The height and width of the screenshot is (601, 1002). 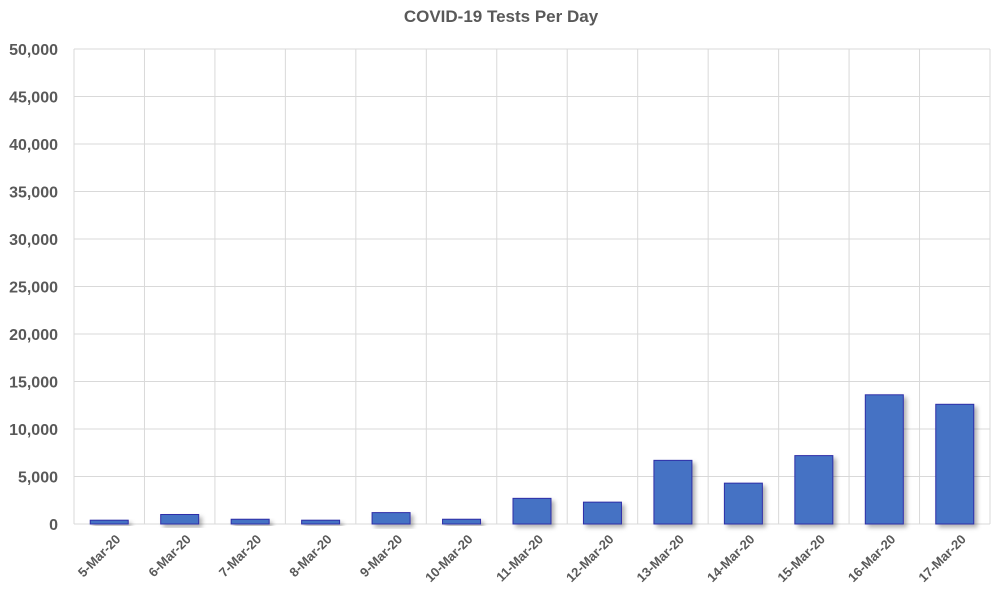 What do you see at coordinates (33, 145) in the screenshot?
I see `y-tick-label: 40,000` at bounding box center [33, 145].